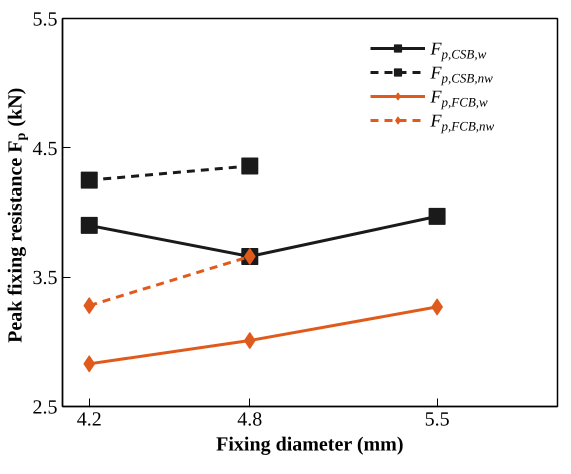 This screenshot has width=571, height=474. What do you see at coordinates (310, 445) in the screenshot?
I see `x-axis-title: Fixing diameter (mm)` at bounding box center [310, 445].